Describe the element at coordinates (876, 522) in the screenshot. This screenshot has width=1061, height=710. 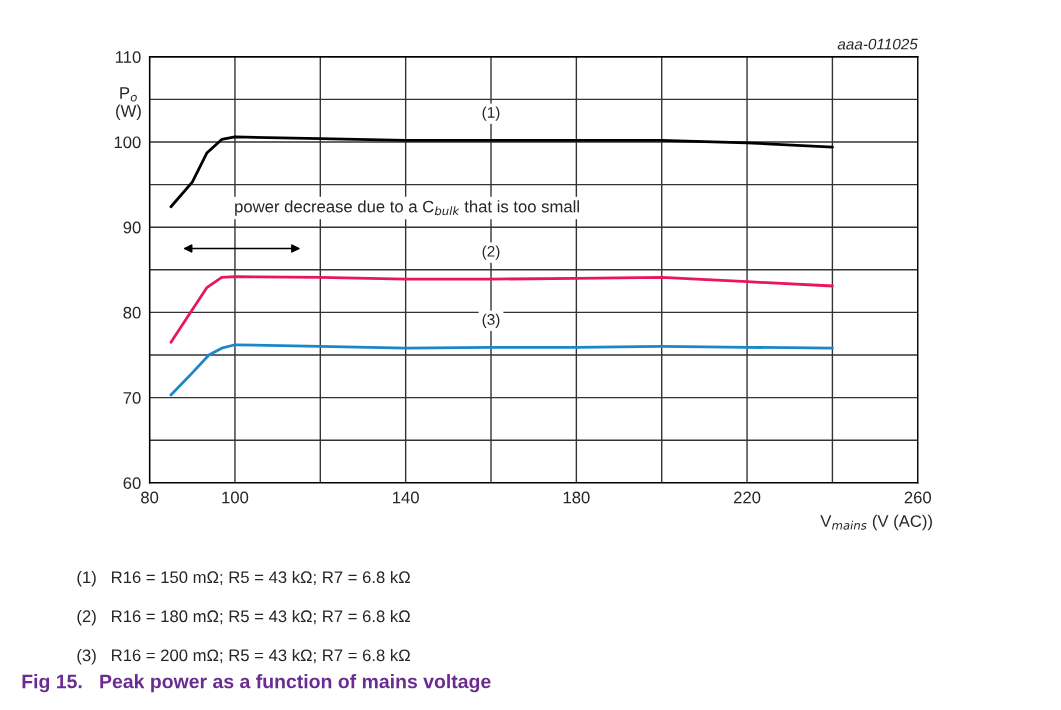
I see `x-axis-title: V$_{mains}$ (V (AC))` at that location.